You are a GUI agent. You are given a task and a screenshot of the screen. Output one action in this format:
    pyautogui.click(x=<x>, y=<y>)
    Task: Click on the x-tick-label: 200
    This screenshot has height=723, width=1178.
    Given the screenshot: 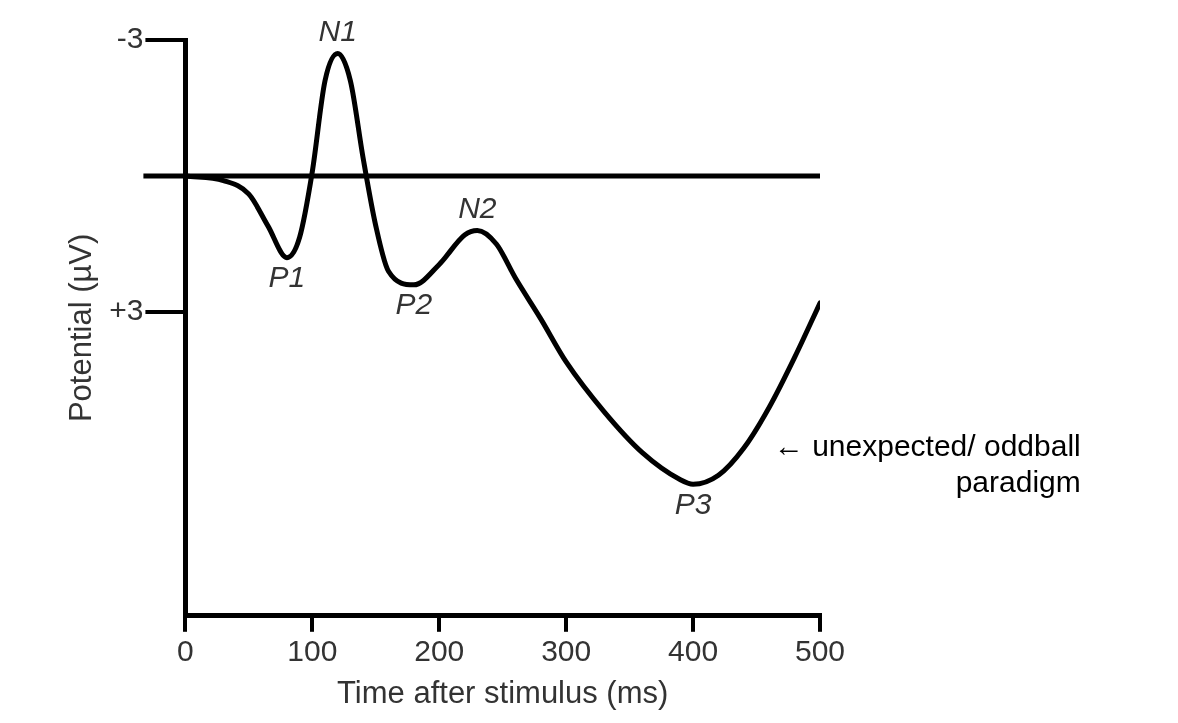 What is the action you would take?
    pyautogui.click(x=439, y=651)
    